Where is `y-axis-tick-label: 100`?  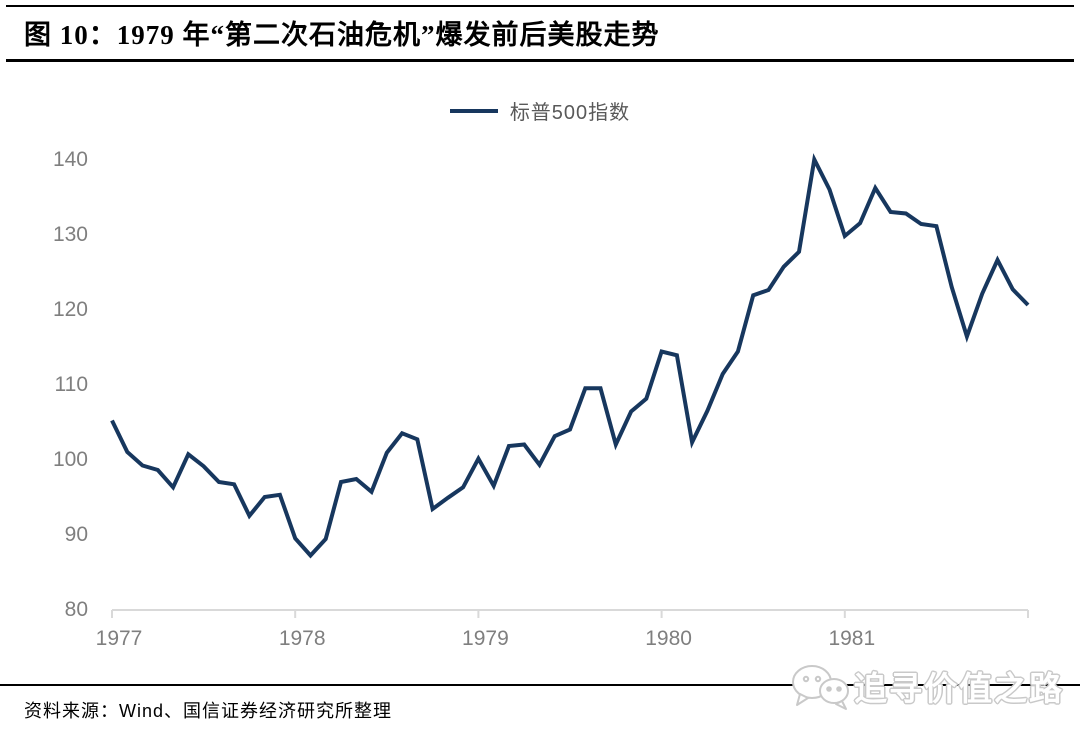 y-axis-tick-label: 100 is located at coordinates (70, 459).